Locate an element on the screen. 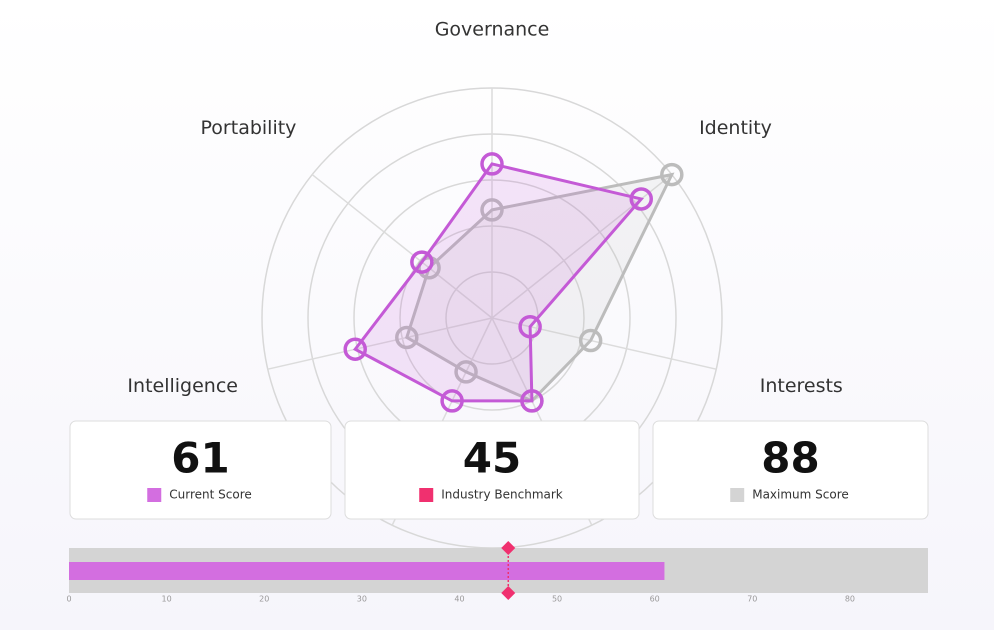  x-tick-label: 0 is located at coordinates (68, 599).